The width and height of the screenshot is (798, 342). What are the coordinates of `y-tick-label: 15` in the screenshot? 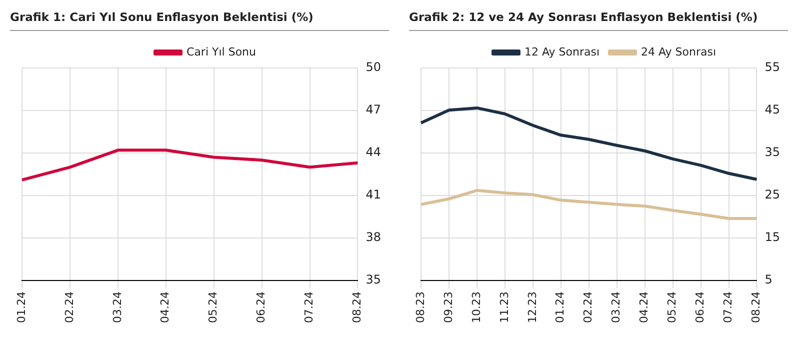 It's located at (772, 237).